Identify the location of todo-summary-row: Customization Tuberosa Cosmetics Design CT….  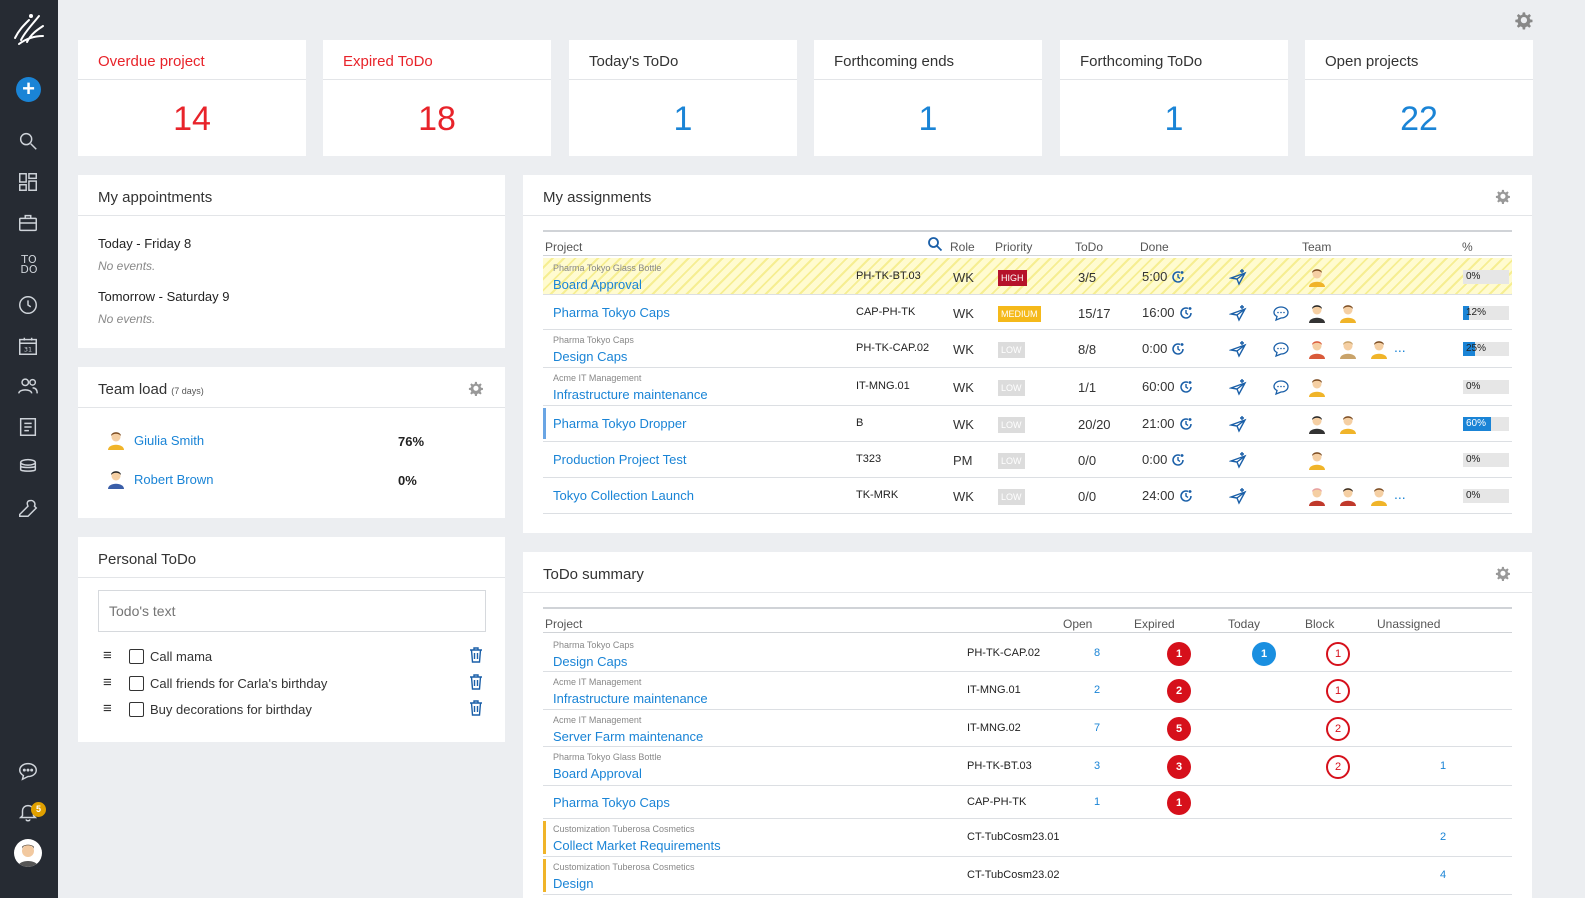
(1027, 876).